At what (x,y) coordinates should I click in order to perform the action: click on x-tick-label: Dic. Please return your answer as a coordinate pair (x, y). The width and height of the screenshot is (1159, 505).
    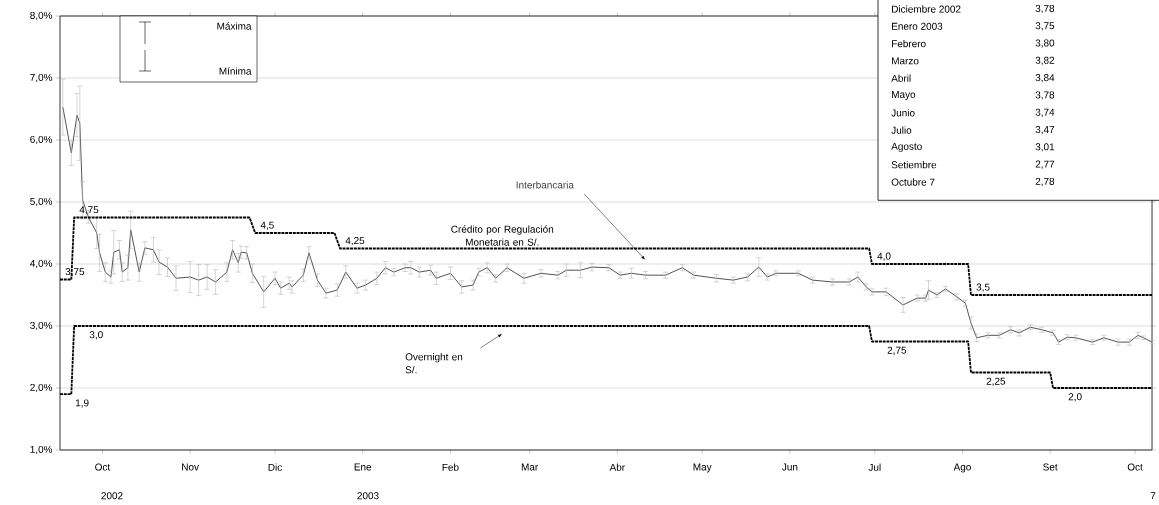
    Looking at the image, I should click on (275, 467).